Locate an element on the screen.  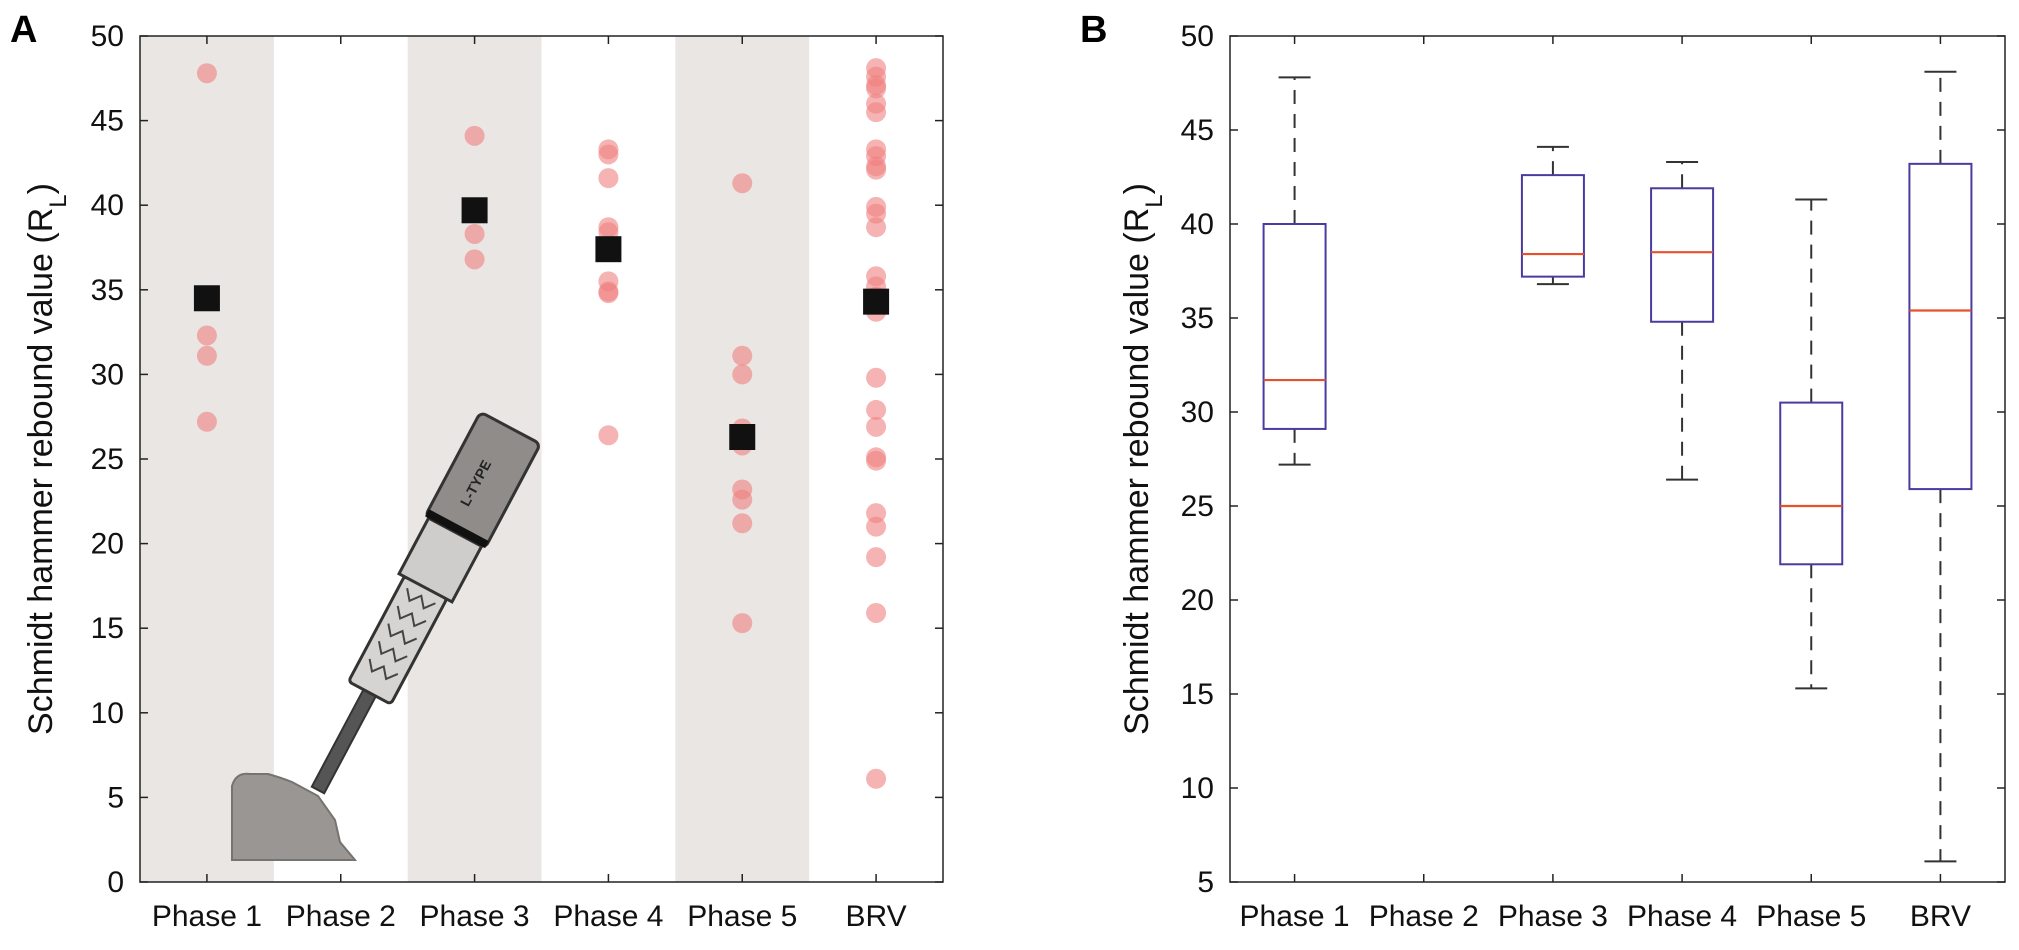
panel-letter-b: B is located at coordinates (1093, 30).